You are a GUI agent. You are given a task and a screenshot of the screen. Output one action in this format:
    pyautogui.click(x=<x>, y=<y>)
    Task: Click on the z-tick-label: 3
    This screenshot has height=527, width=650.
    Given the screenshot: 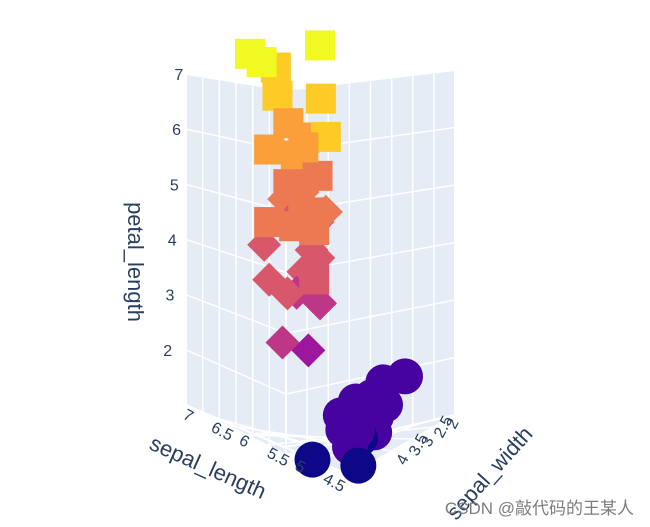 What is the action you would take?
    pyautogui.click(x=170, y=296)
    